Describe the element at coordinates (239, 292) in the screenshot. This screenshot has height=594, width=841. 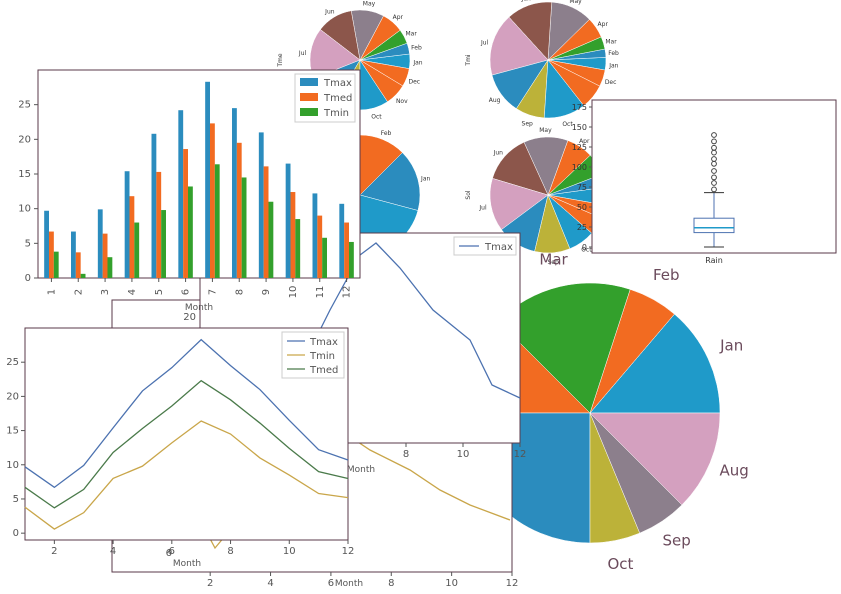
I see `bar-xtick-label: 8` at that location.